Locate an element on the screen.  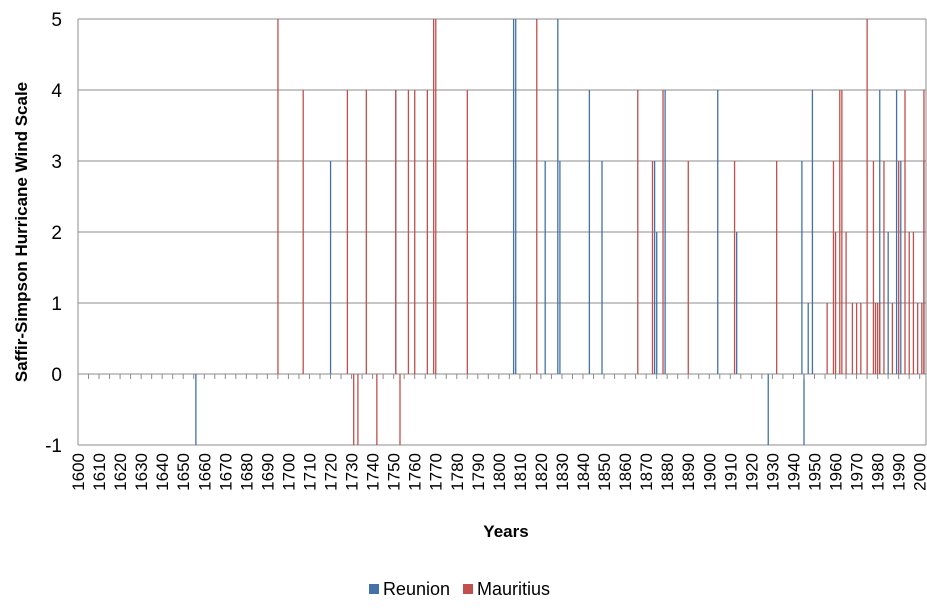
legend-item-reunion: Reunion is located at coordinates (409, 589).